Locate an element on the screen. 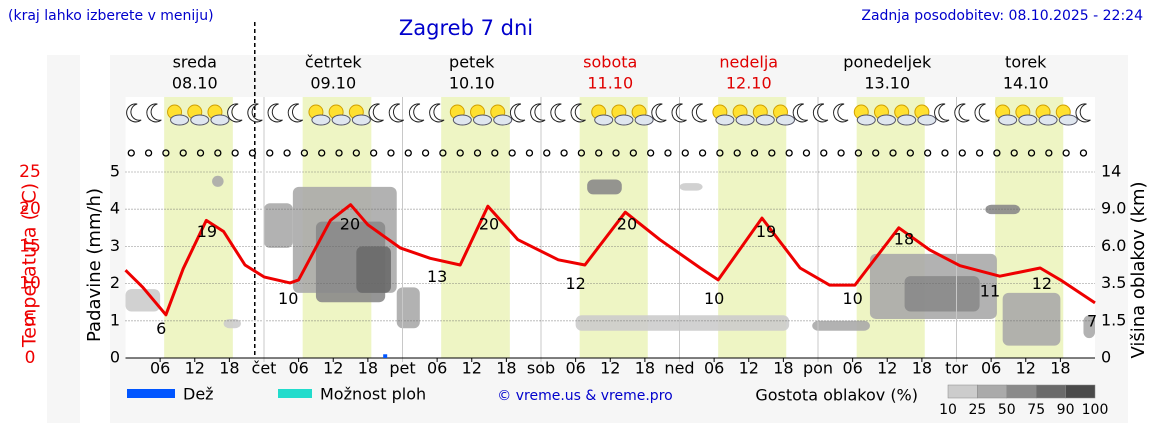  day-name: ponedeljek is located at coordinates (887, 62).